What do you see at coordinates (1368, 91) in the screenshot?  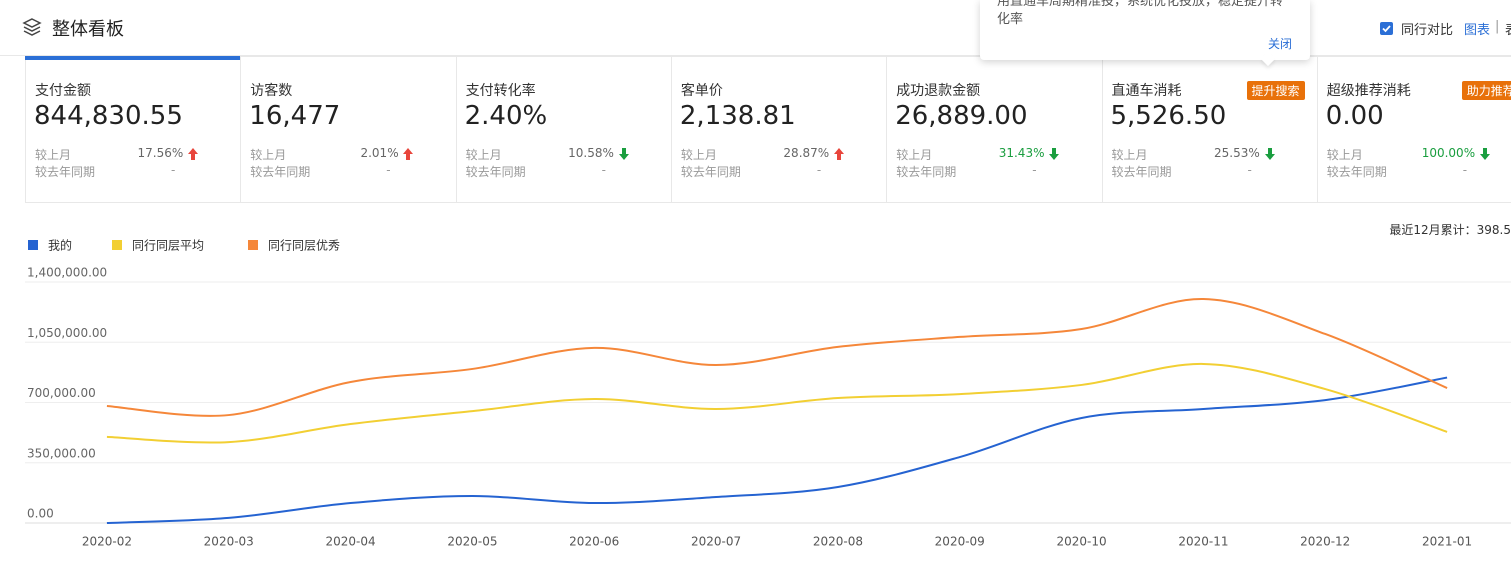 I see `card-title: 超级推荐消耗` at bounding box center [1368, 91].